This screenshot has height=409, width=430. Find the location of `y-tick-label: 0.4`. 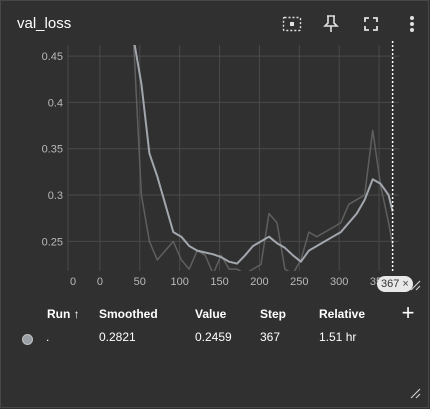

y-tick-label: 0.4 is located at coordinates (55, 103).